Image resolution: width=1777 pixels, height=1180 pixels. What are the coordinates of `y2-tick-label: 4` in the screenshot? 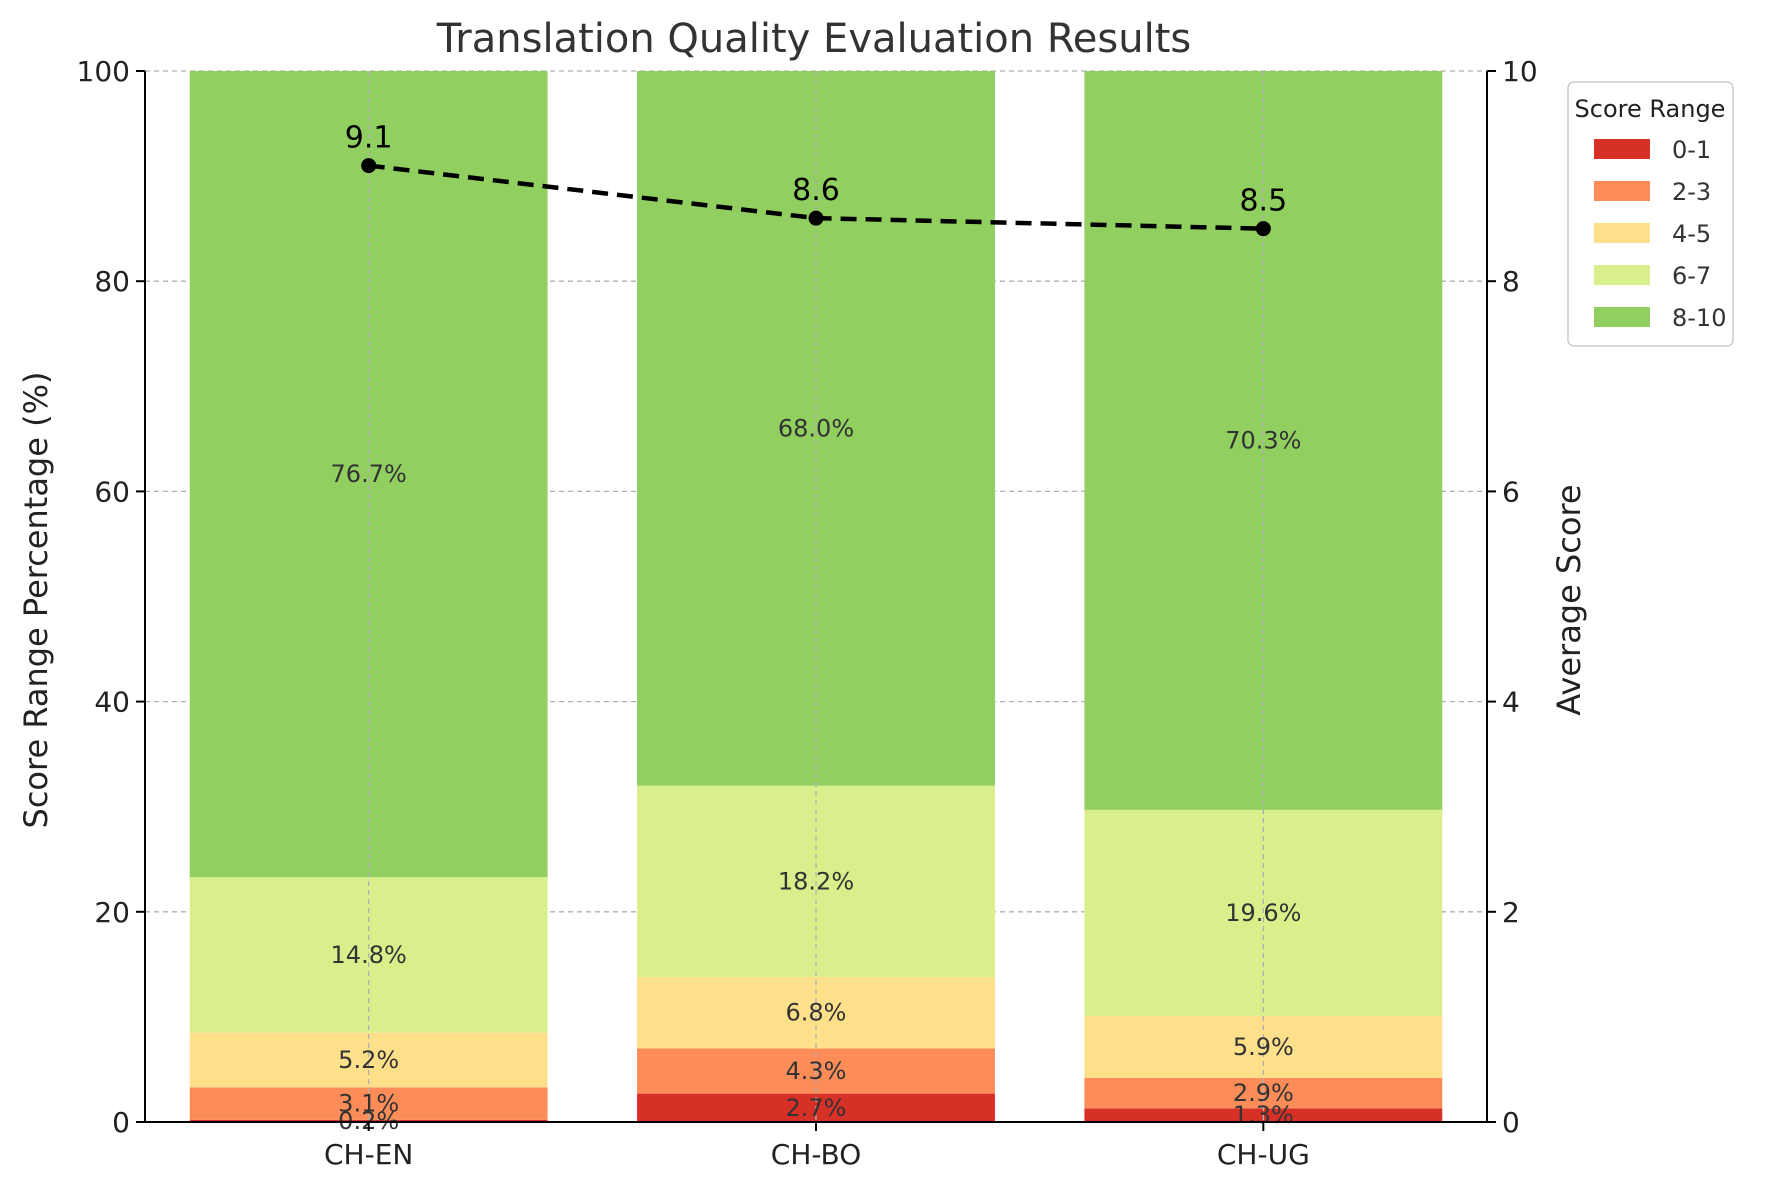 It's located at (1511, 702).